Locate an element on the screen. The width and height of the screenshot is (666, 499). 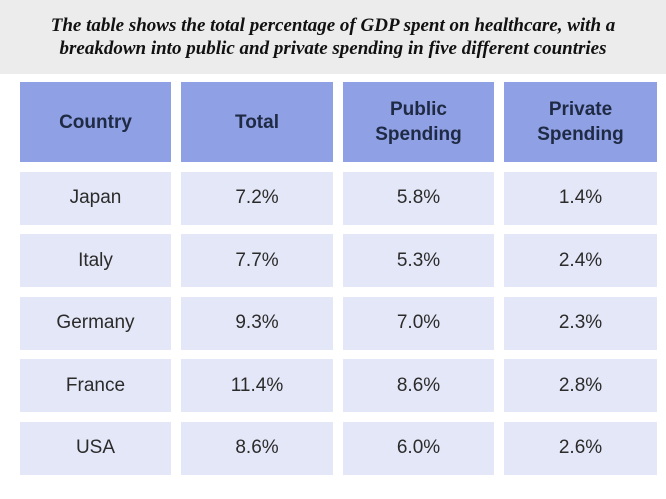
header-cell-text: Public Spending is located at coordinates (418, 122).